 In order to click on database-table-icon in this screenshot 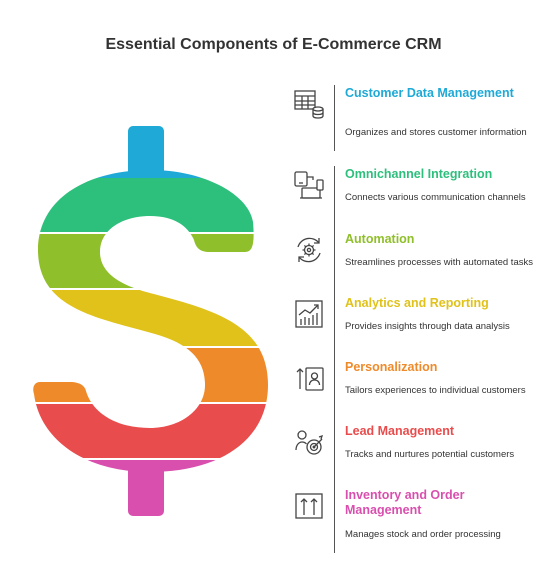, I will do `click(309, 104)`.